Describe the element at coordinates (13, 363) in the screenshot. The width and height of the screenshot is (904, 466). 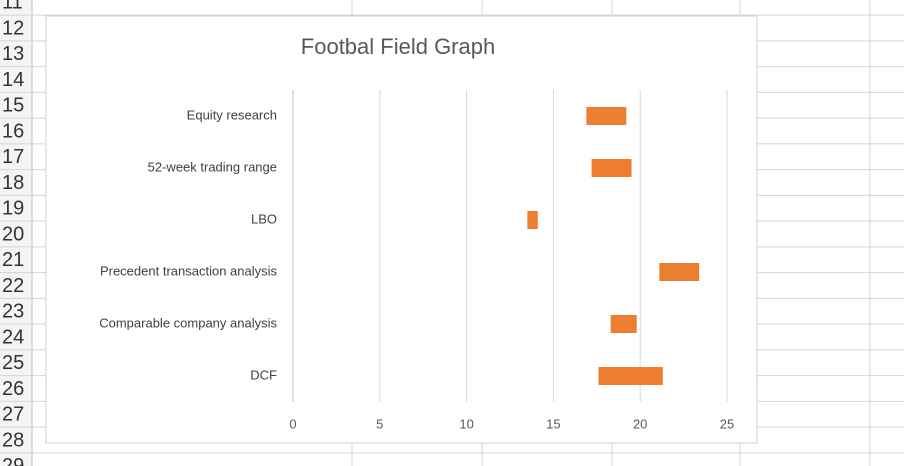
I see `row-number: 25` at that location.